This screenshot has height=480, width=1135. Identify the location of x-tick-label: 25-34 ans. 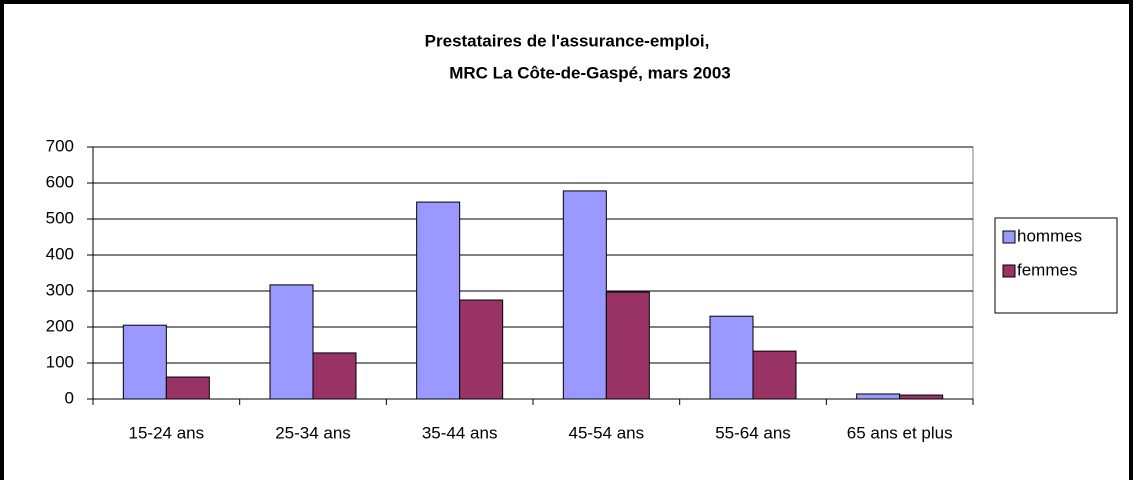
(313, 432).